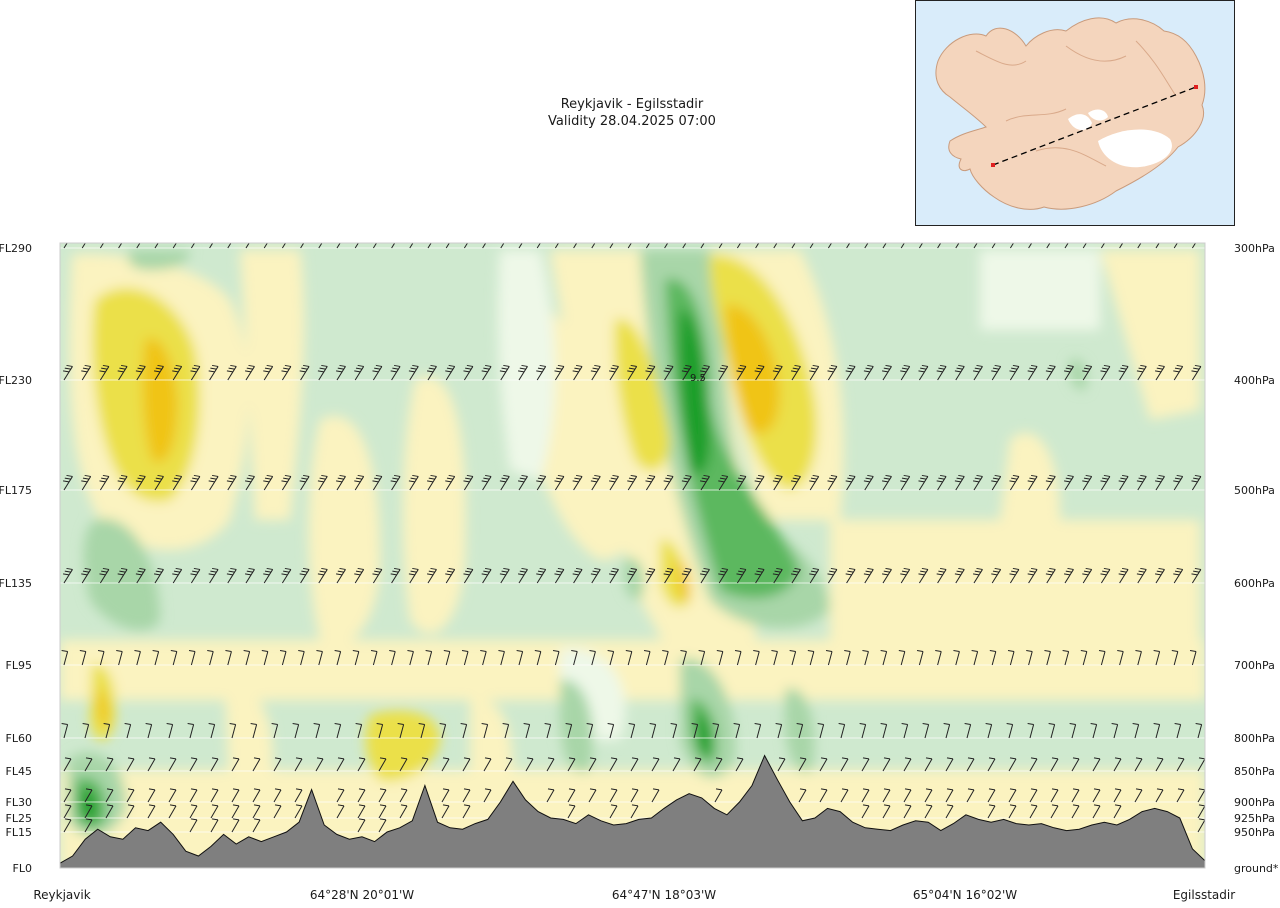  What do you see at coordinates (19, 818) in the screenshot?
I see `fl-label: FL25` at bounding box center [19, 818].